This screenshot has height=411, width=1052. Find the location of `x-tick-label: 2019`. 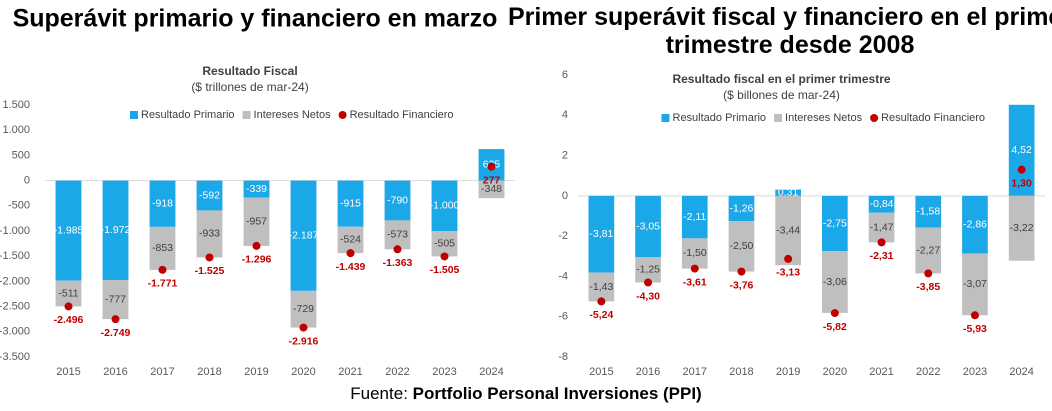

x-tick-label: 2019 is located at coordinates (256, 372).